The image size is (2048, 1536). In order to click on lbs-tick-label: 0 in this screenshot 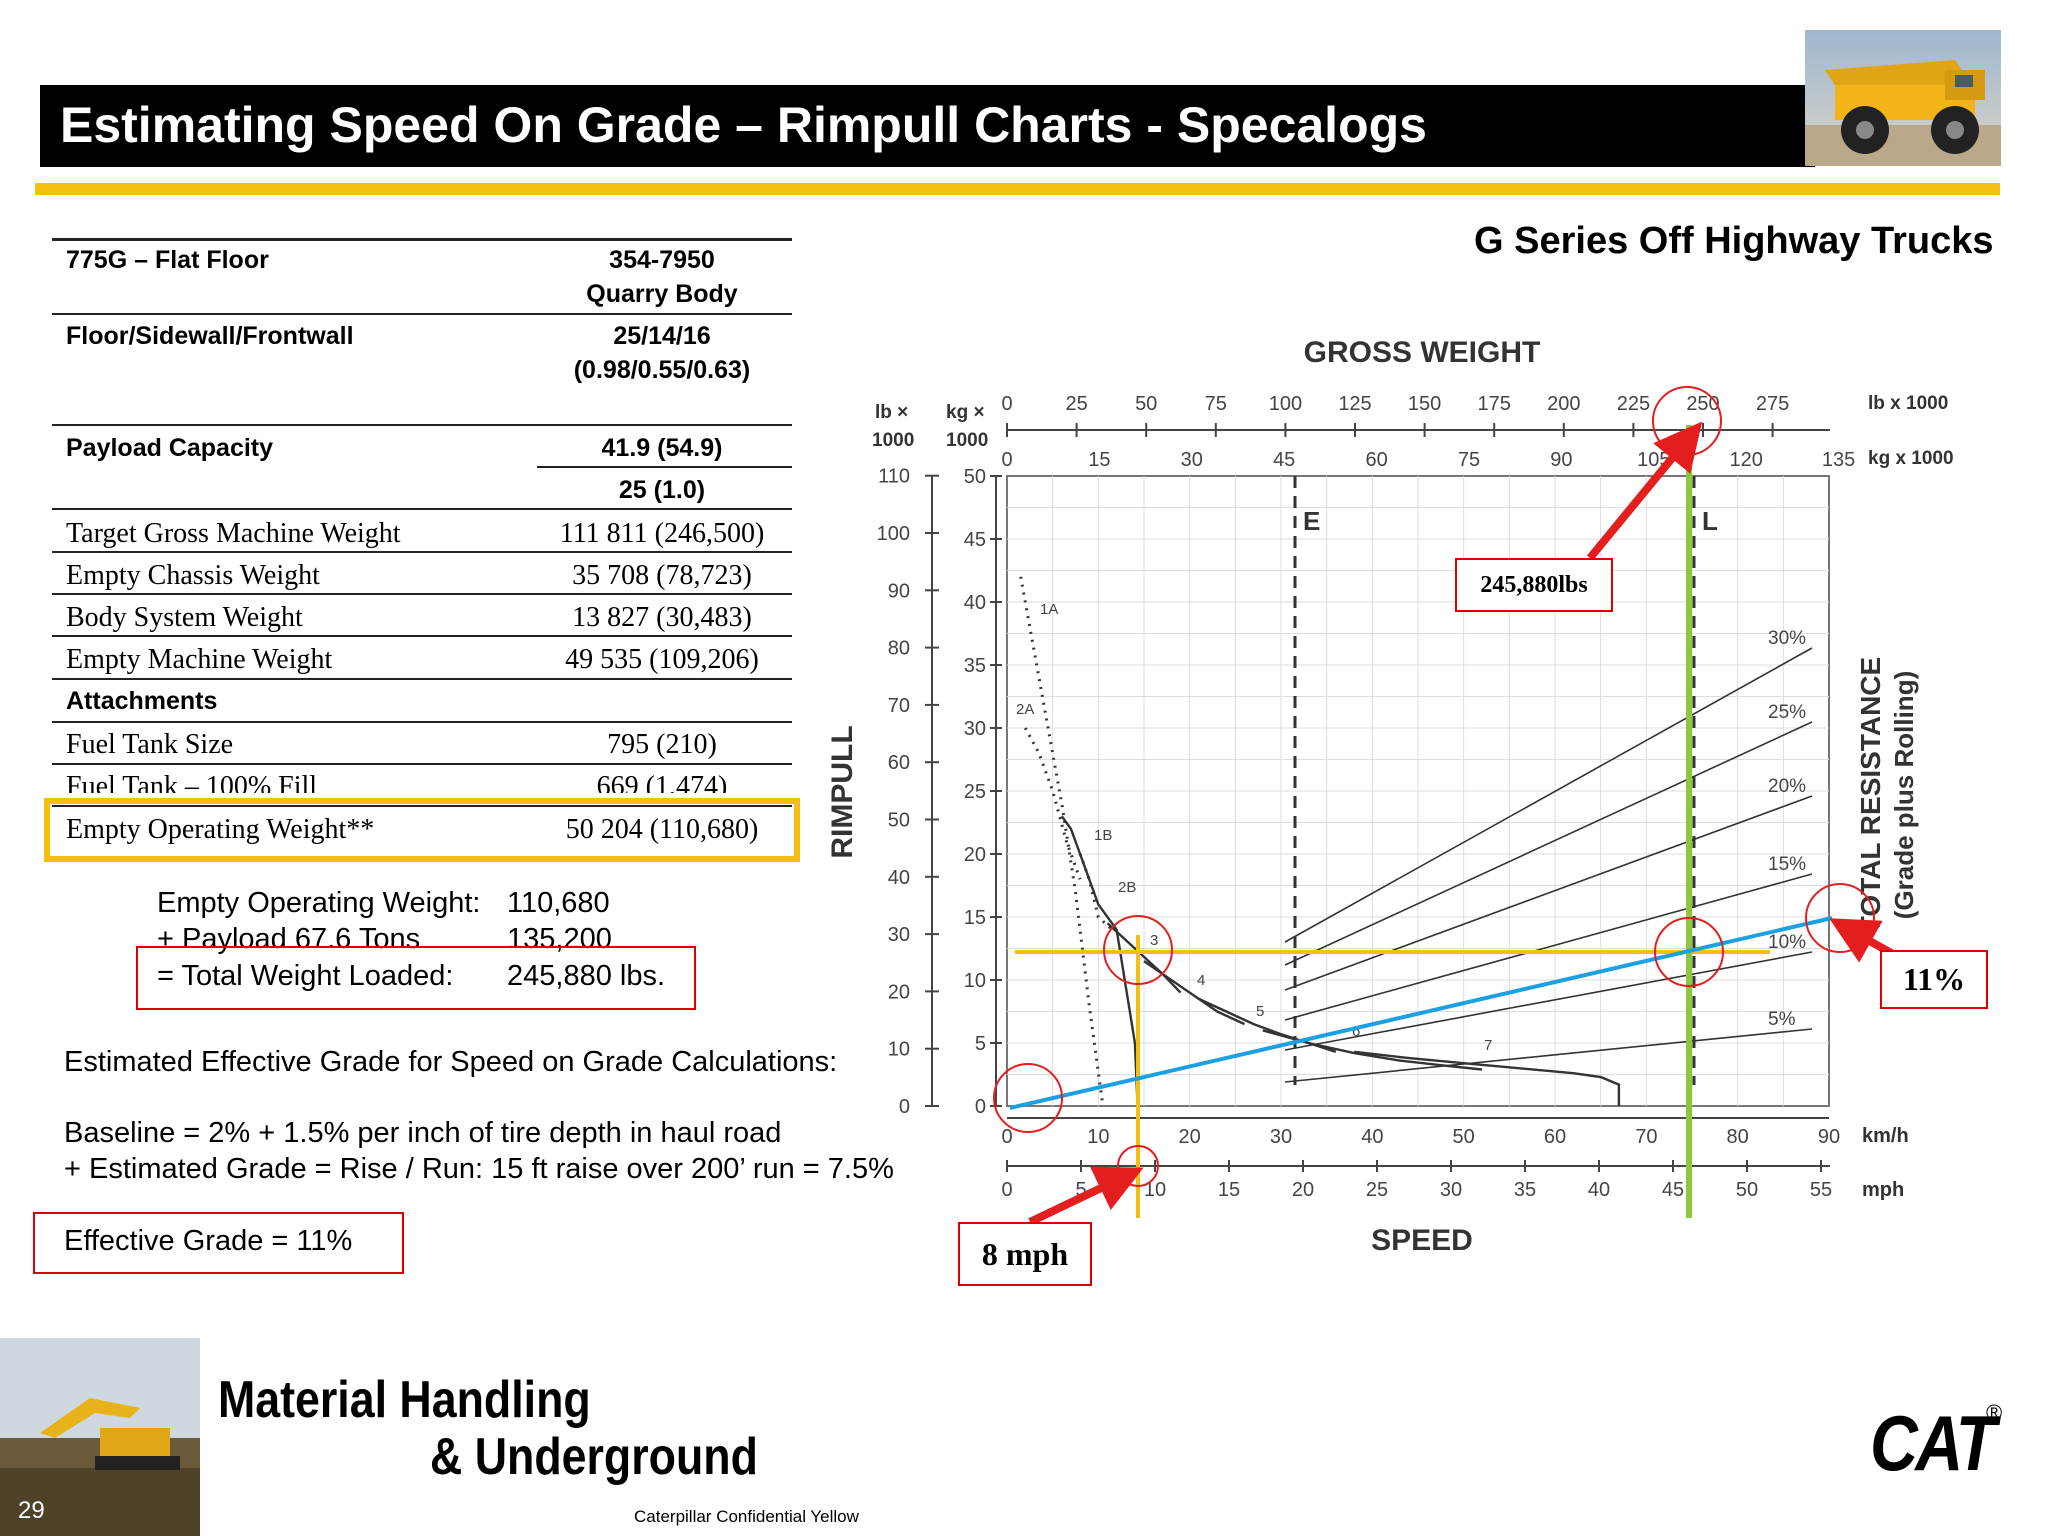, I will do `click(904, 1107)`.